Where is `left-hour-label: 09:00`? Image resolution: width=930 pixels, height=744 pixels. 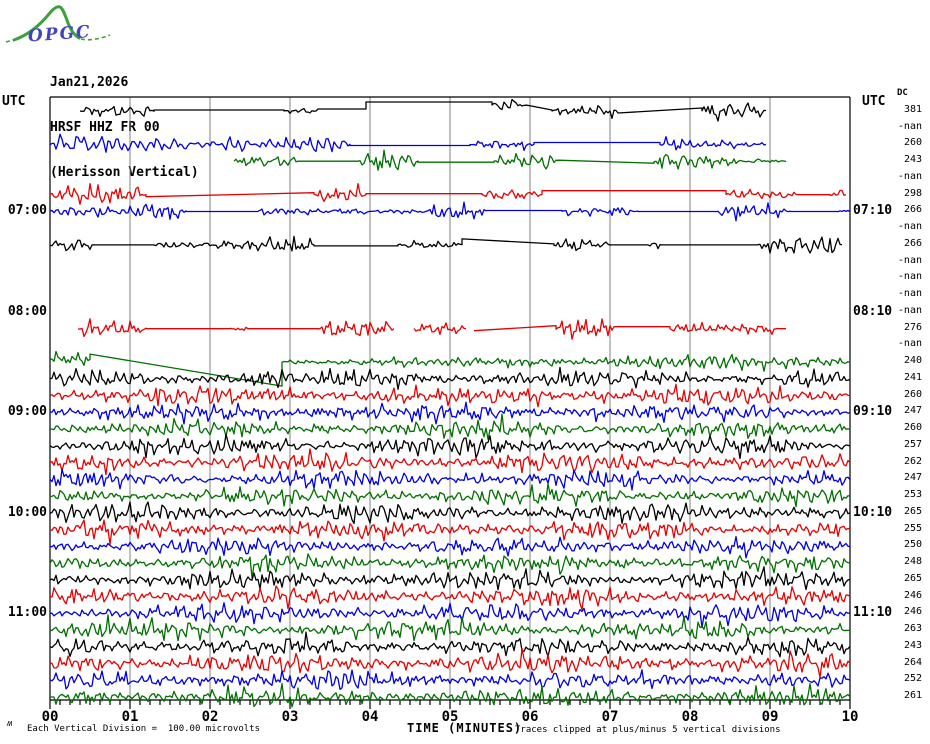
left-hour-label: 09:00 is located at coordinates (27, 412).